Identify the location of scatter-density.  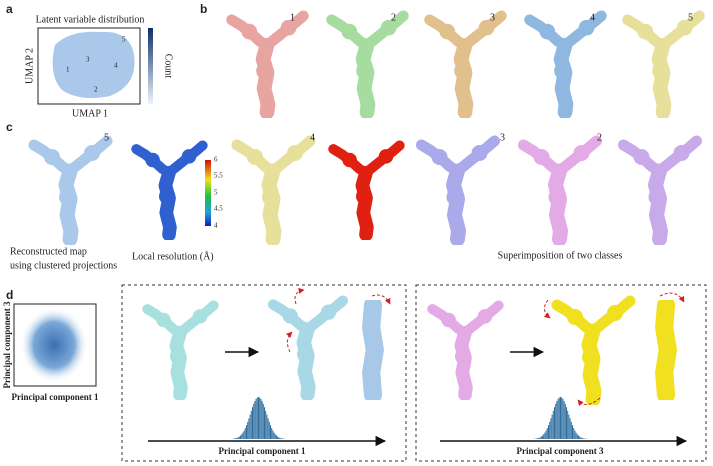
(54, 345).